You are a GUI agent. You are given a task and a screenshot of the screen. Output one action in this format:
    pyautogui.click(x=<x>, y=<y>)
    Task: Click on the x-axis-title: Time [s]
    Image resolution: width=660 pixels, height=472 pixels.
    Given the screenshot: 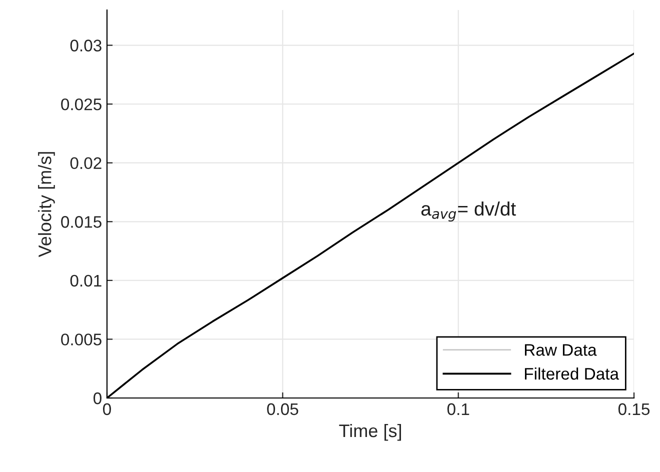 What is the action you would take?
    pyautogui.click(x=370, y=432)
    